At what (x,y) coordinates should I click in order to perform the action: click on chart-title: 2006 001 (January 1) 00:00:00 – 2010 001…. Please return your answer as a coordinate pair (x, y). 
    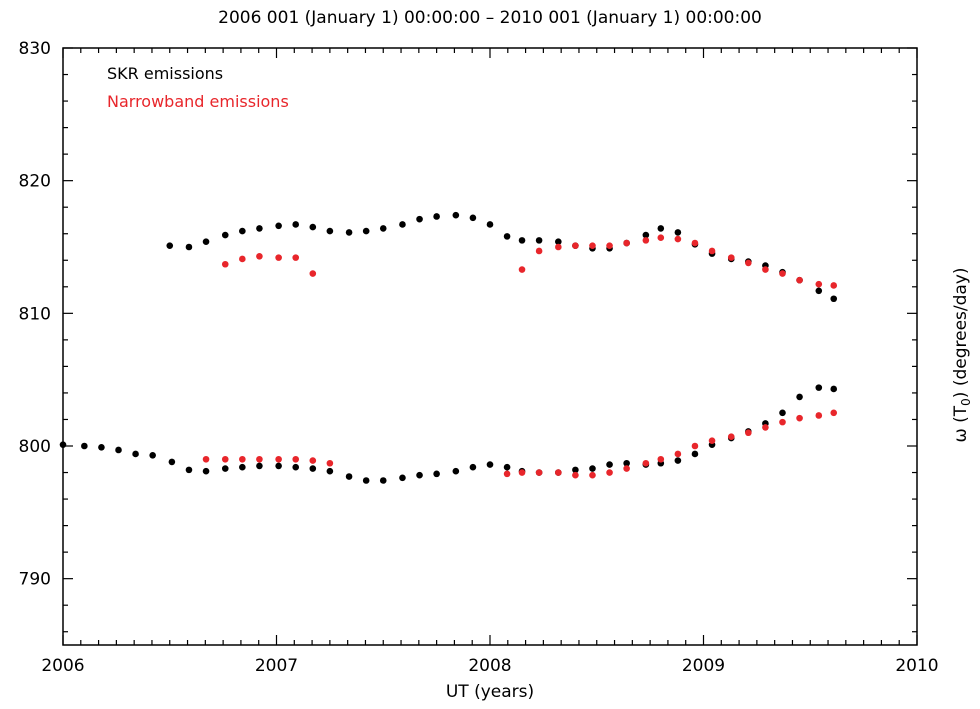
    Looking at the image, I should click on (490, 18).